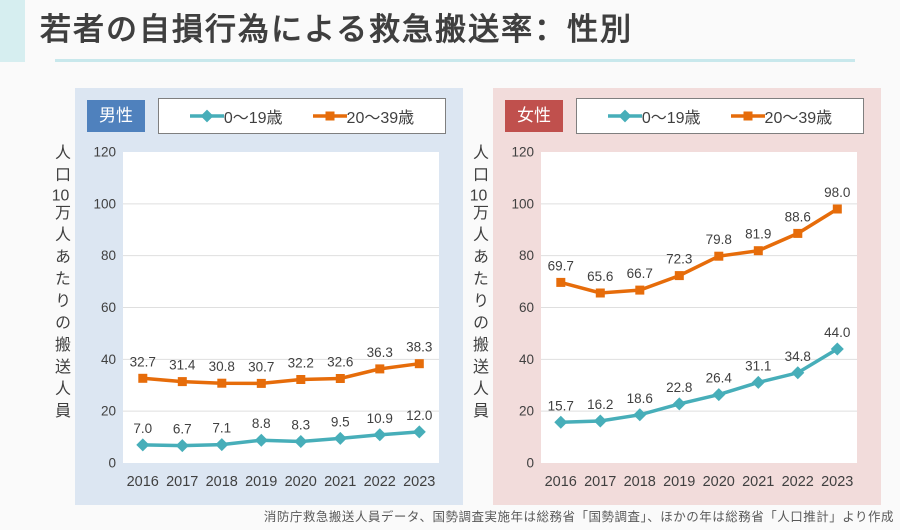 This screenshot has height=530, width=900. I want to click on svg-text: 7.0, so click(142, 428).